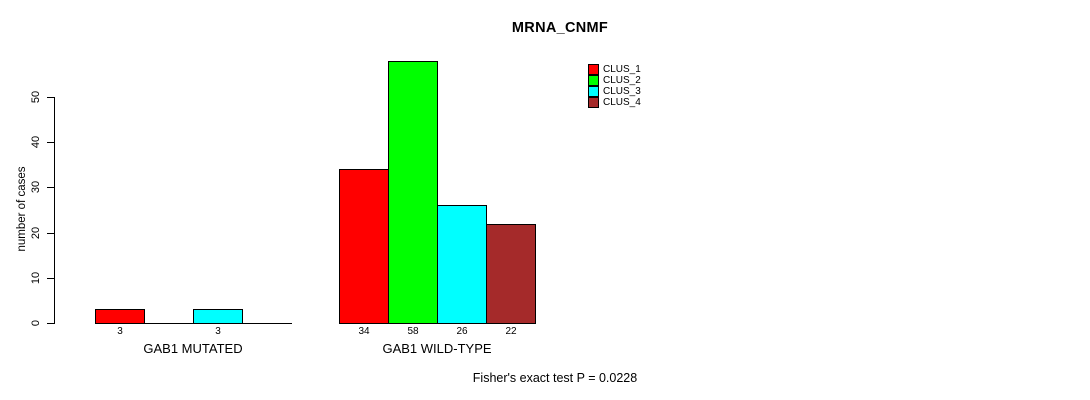 Image resolution: width=1090 pixels, height=400 pixels. What do you see at coordinates (462, 331) in the screenshot?
I see `bar-value-label: 26` at bounding box center [462, 331].